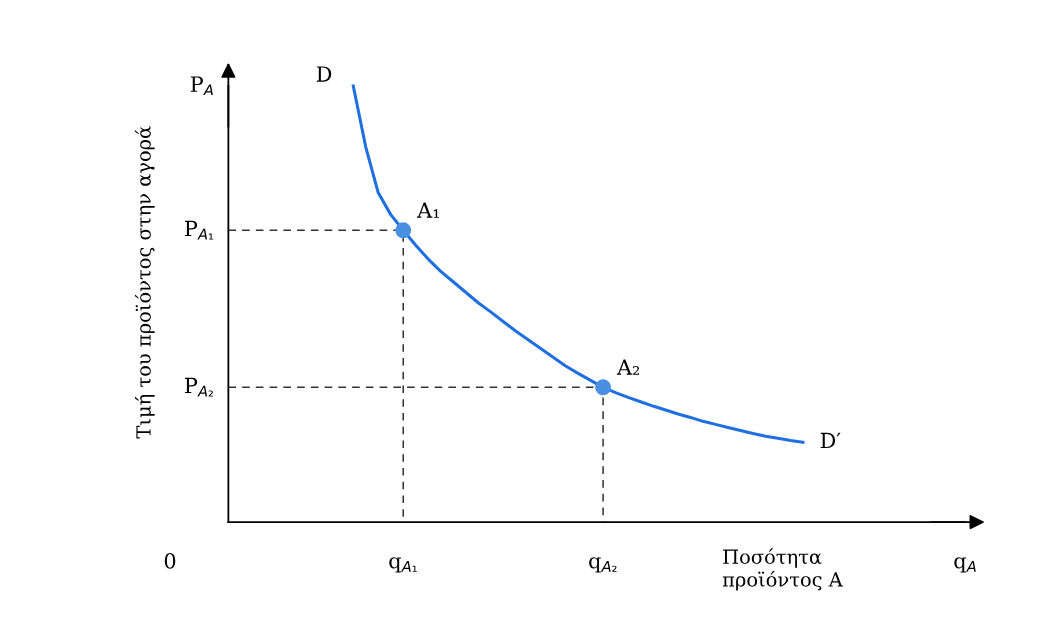 The height and width of the screenshot is (623, 1038). What do you see at coordinates (199, 387) in the screenshot?
I see `text: P$_{A₂}$` at bounding box center [199, 387].